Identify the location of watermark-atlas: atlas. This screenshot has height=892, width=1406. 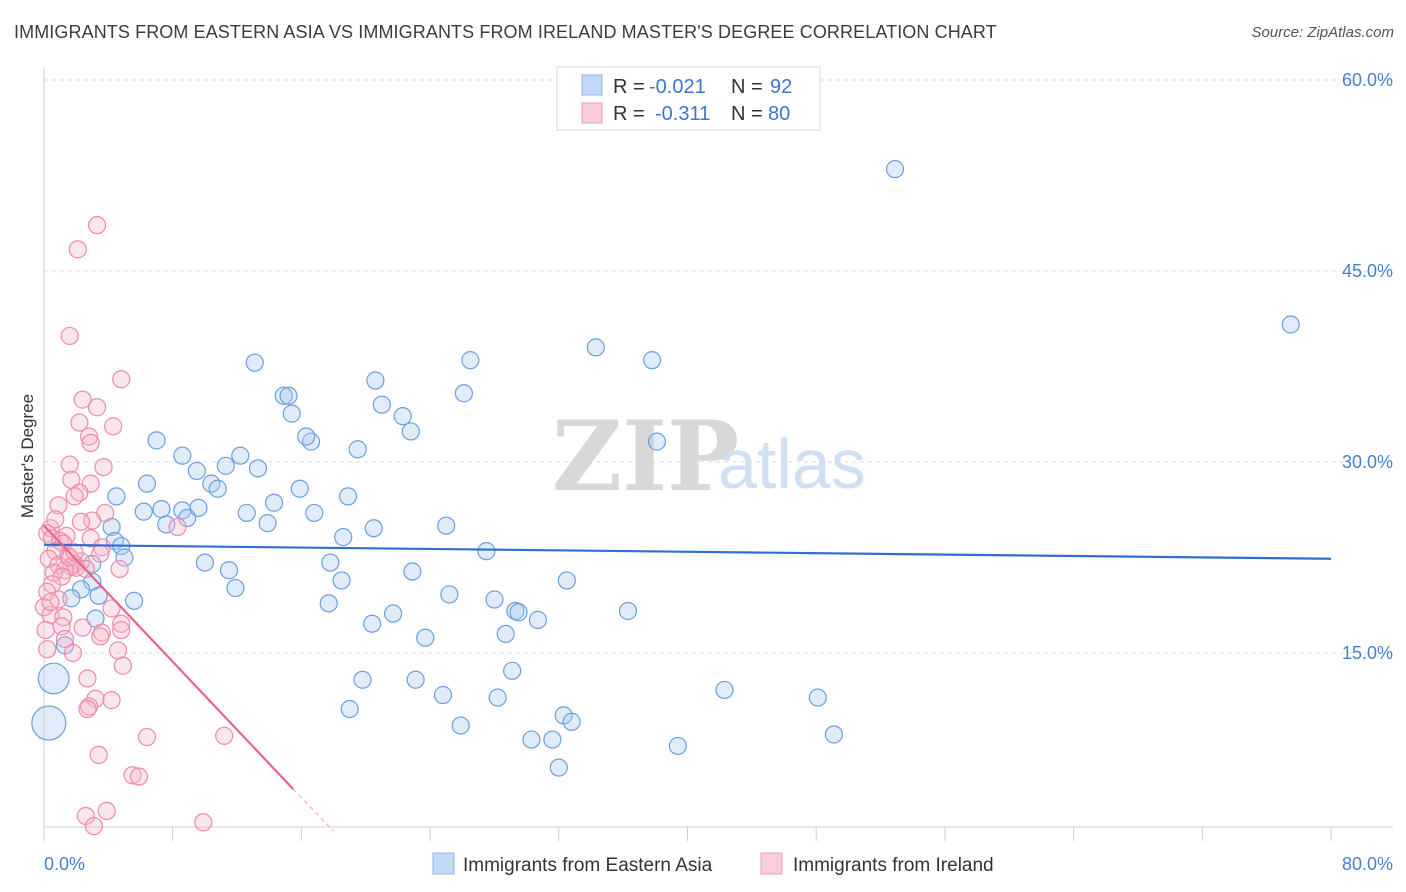
(792, 464).